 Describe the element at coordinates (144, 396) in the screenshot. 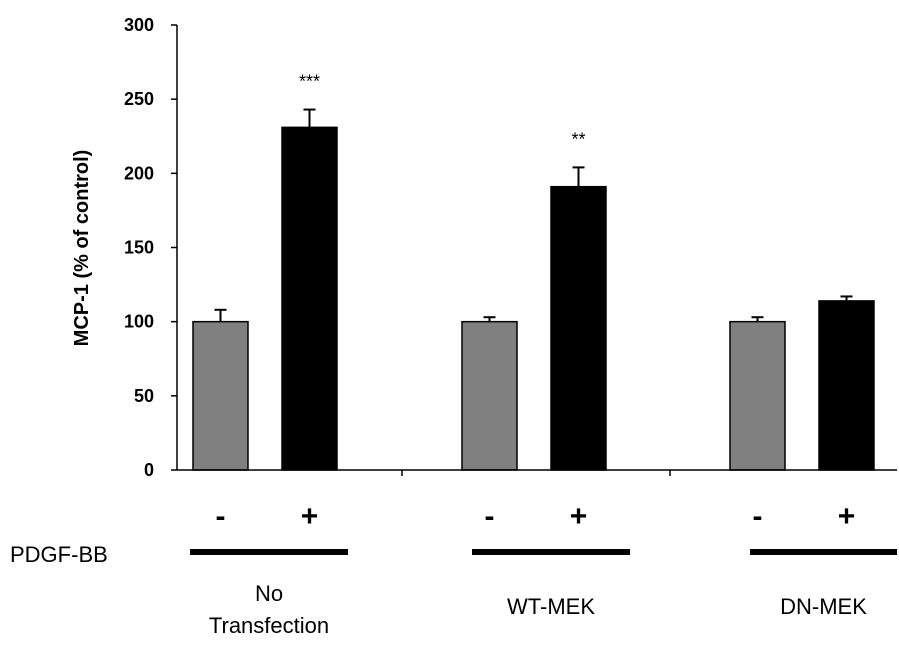

I see `y-tick-label: 50` at that location.